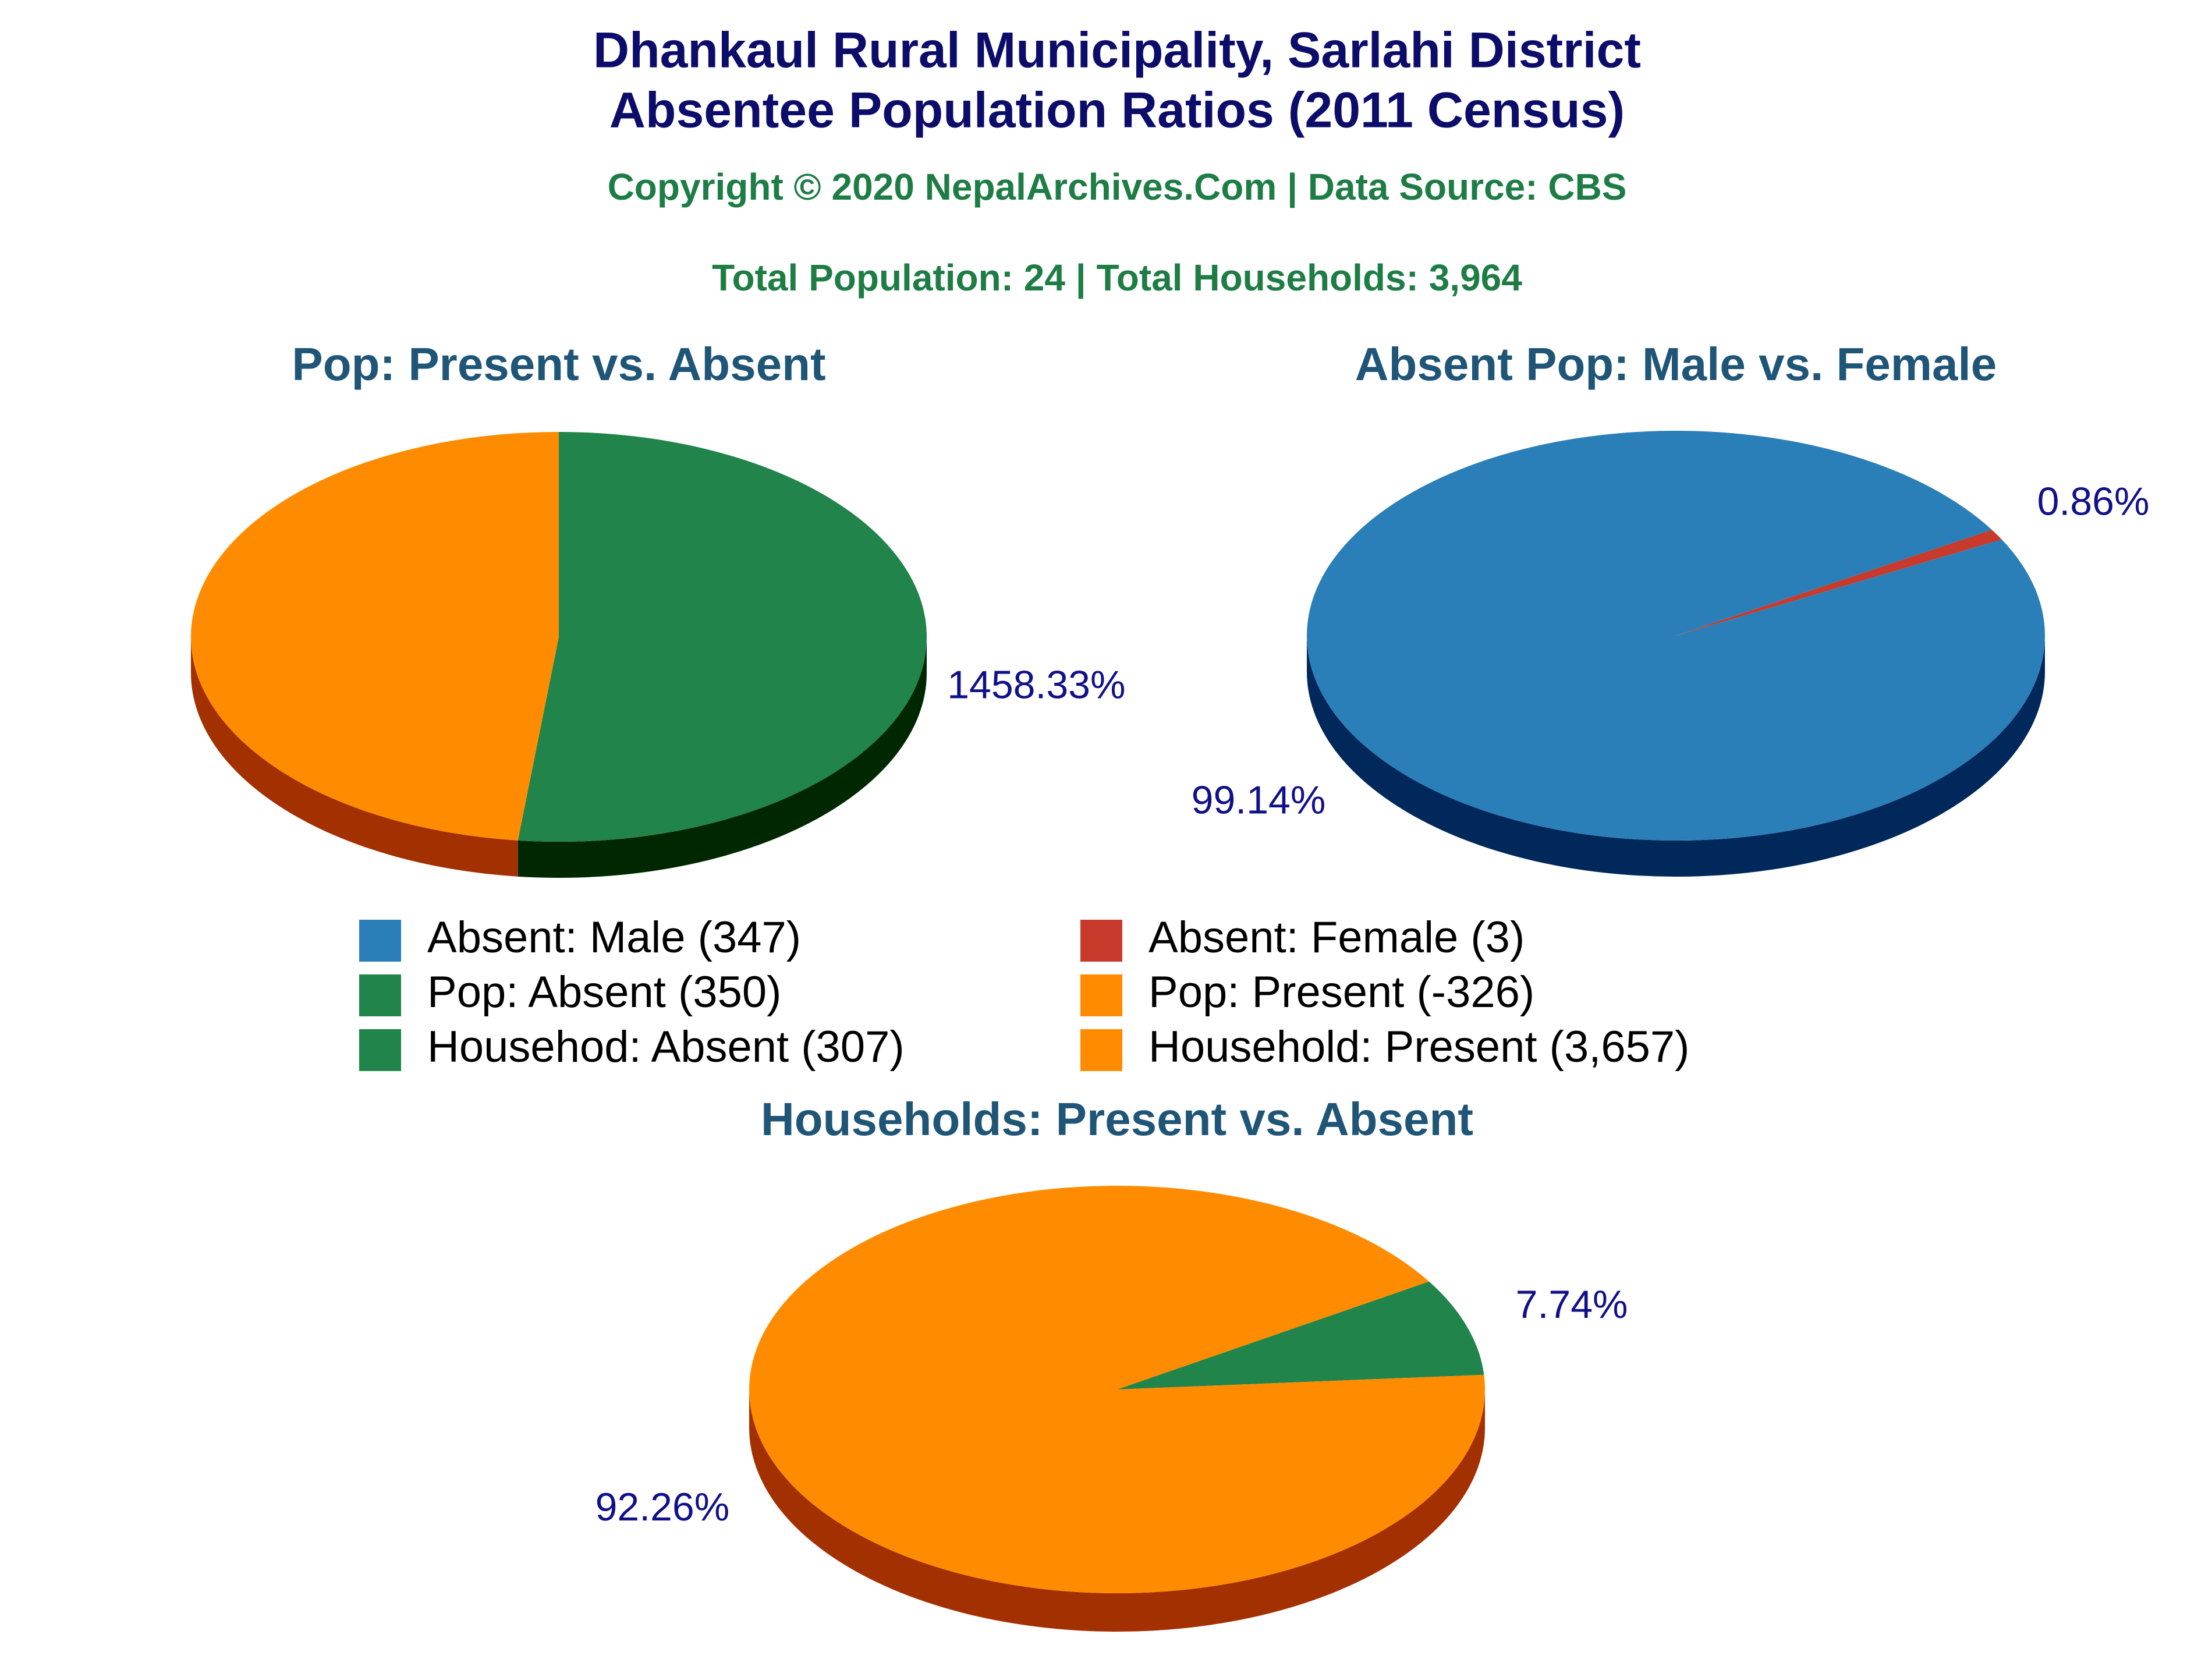 Image resolution: width=2212 pixels, height=1659 pixels. What do you see at coordinates (1259, 800) in the screenshot?
I see `value-label: 99.14%` at bounding box center [1259, 800].